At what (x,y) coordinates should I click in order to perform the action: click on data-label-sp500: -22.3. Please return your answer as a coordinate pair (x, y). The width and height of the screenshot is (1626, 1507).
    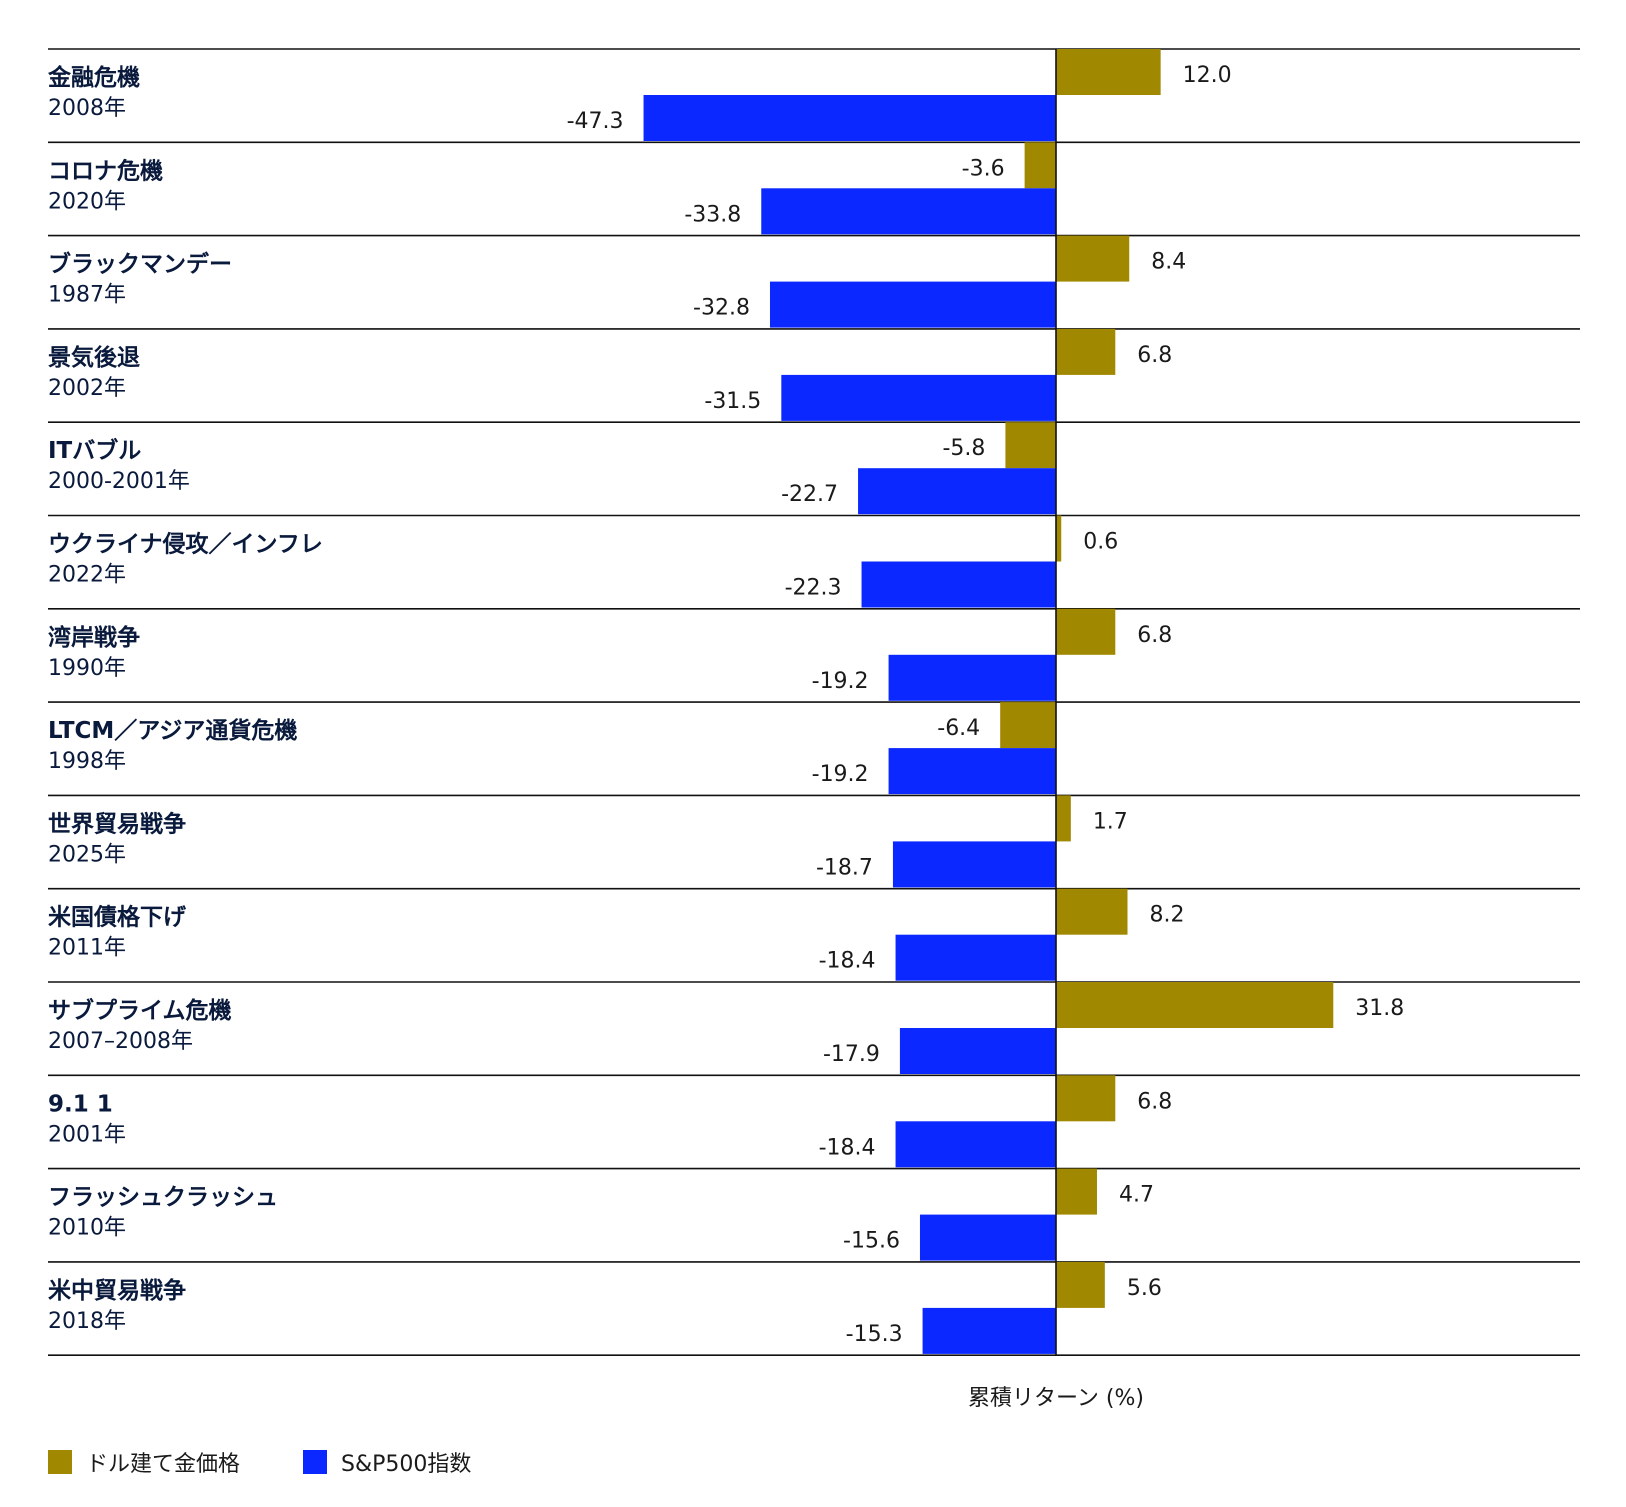
    Looking at the image, I should click on (813, 588).